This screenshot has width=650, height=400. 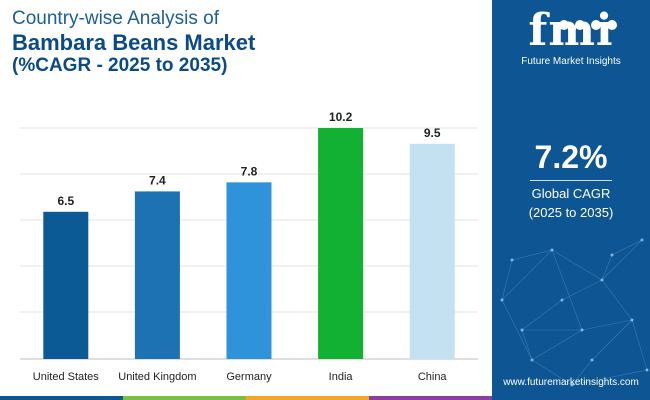 I want to click on global-cagr-value: 7.2%, so click(x=571, y=157).